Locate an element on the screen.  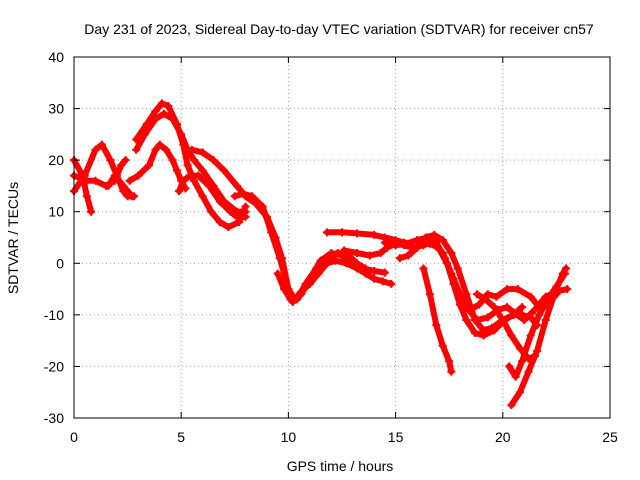
x-tick-label: 5 is located at coordinates (181, 437).